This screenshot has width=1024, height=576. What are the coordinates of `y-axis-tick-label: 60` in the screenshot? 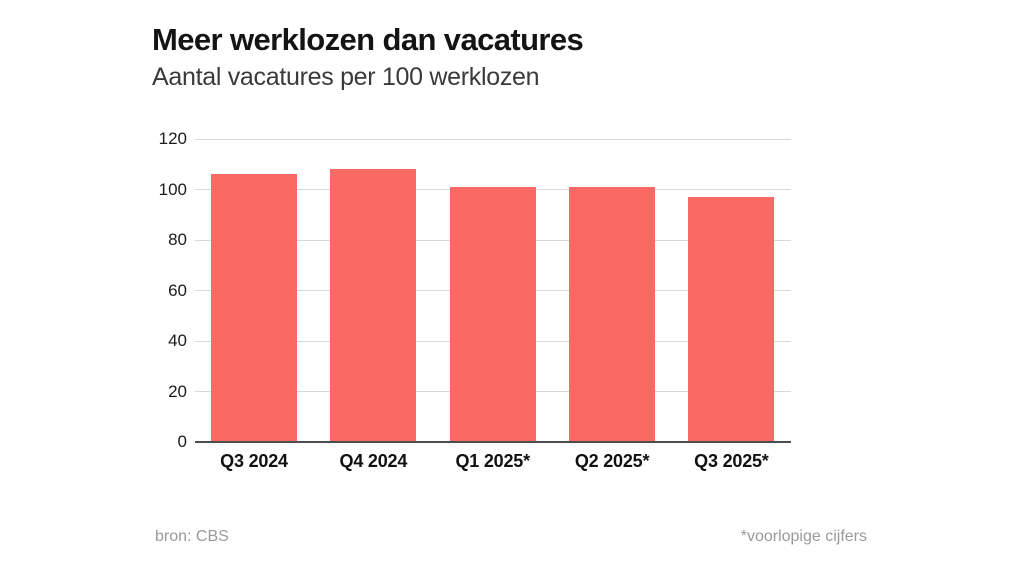 It's located at (177, 290).